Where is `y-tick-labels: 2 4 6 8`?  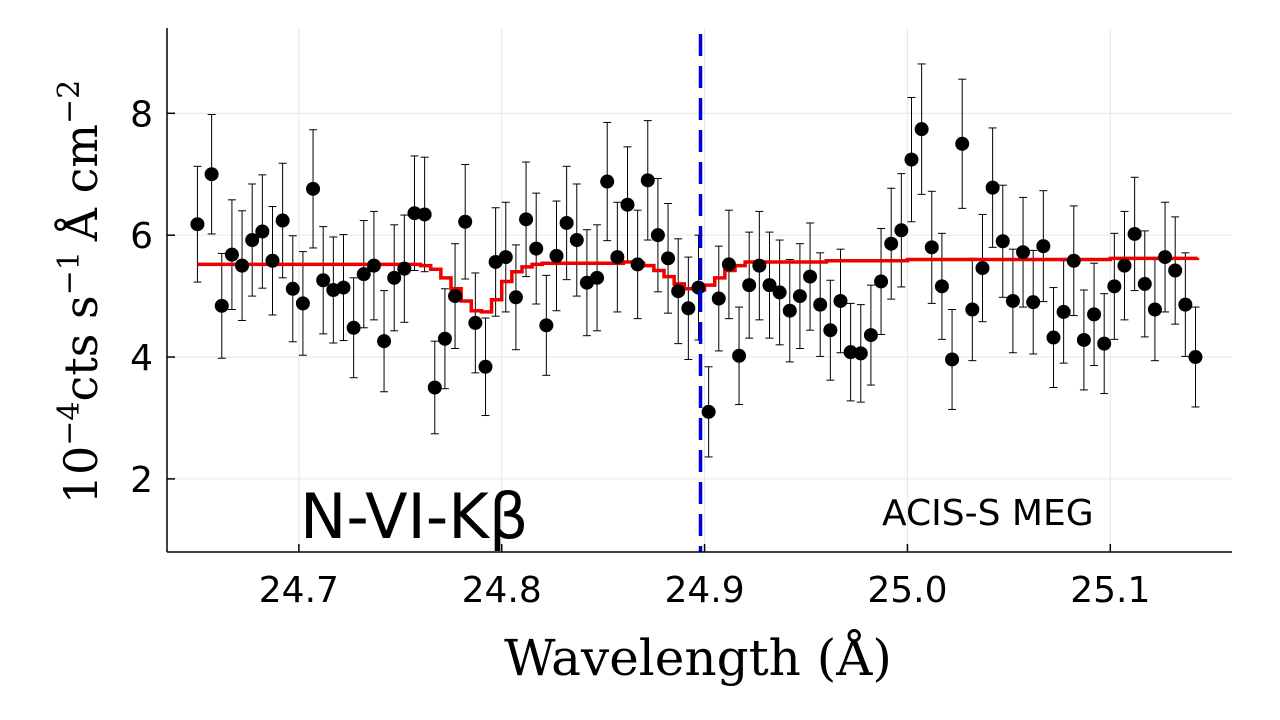
y-tick-labels: 2 4 6 8 is located at coordinates (141, 297).